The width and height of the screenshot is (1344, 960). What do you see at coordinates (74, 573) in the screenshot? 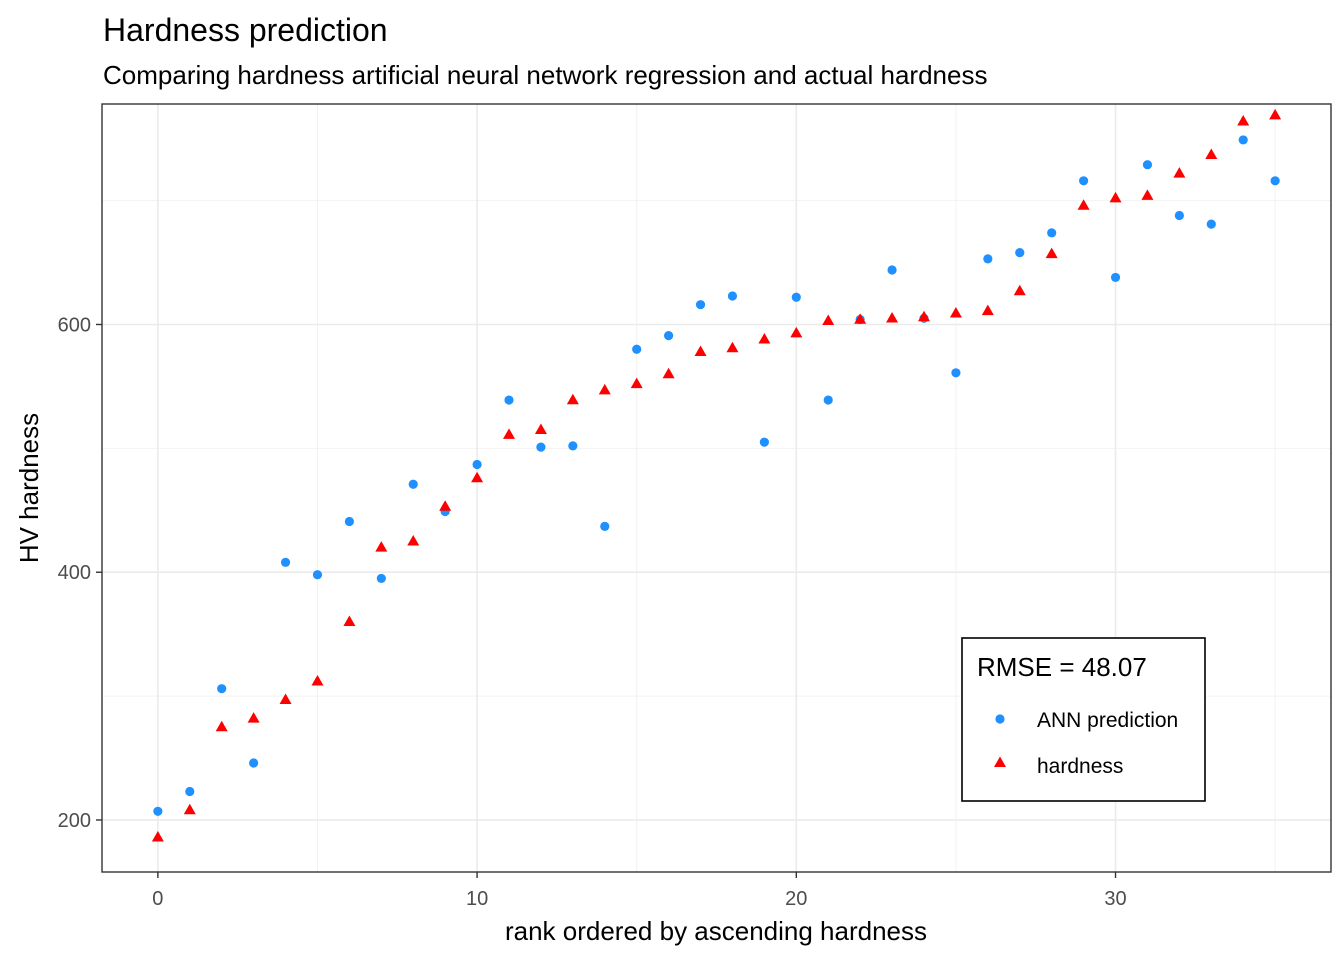
I see `y-tick-label: 400` at bounding box center [74, 573].